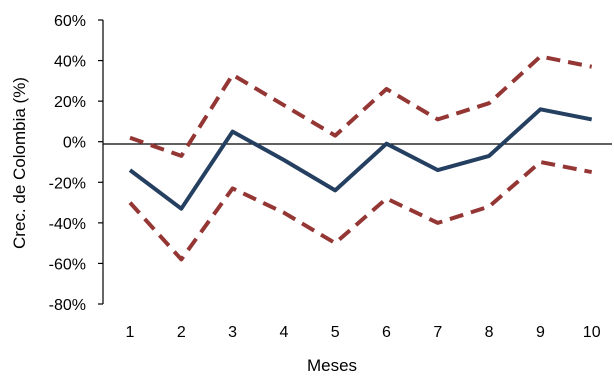  I want to click on x-tick-label: 7, so click(437, 332).